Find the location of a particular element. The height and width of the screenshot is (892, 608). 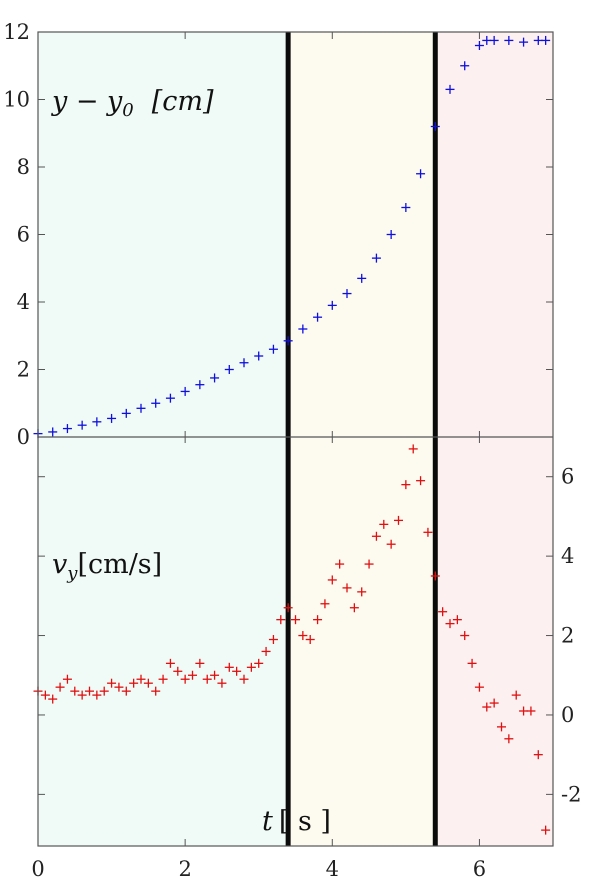

top-y-tick-label: 12 is located at coordinates (16, 32).